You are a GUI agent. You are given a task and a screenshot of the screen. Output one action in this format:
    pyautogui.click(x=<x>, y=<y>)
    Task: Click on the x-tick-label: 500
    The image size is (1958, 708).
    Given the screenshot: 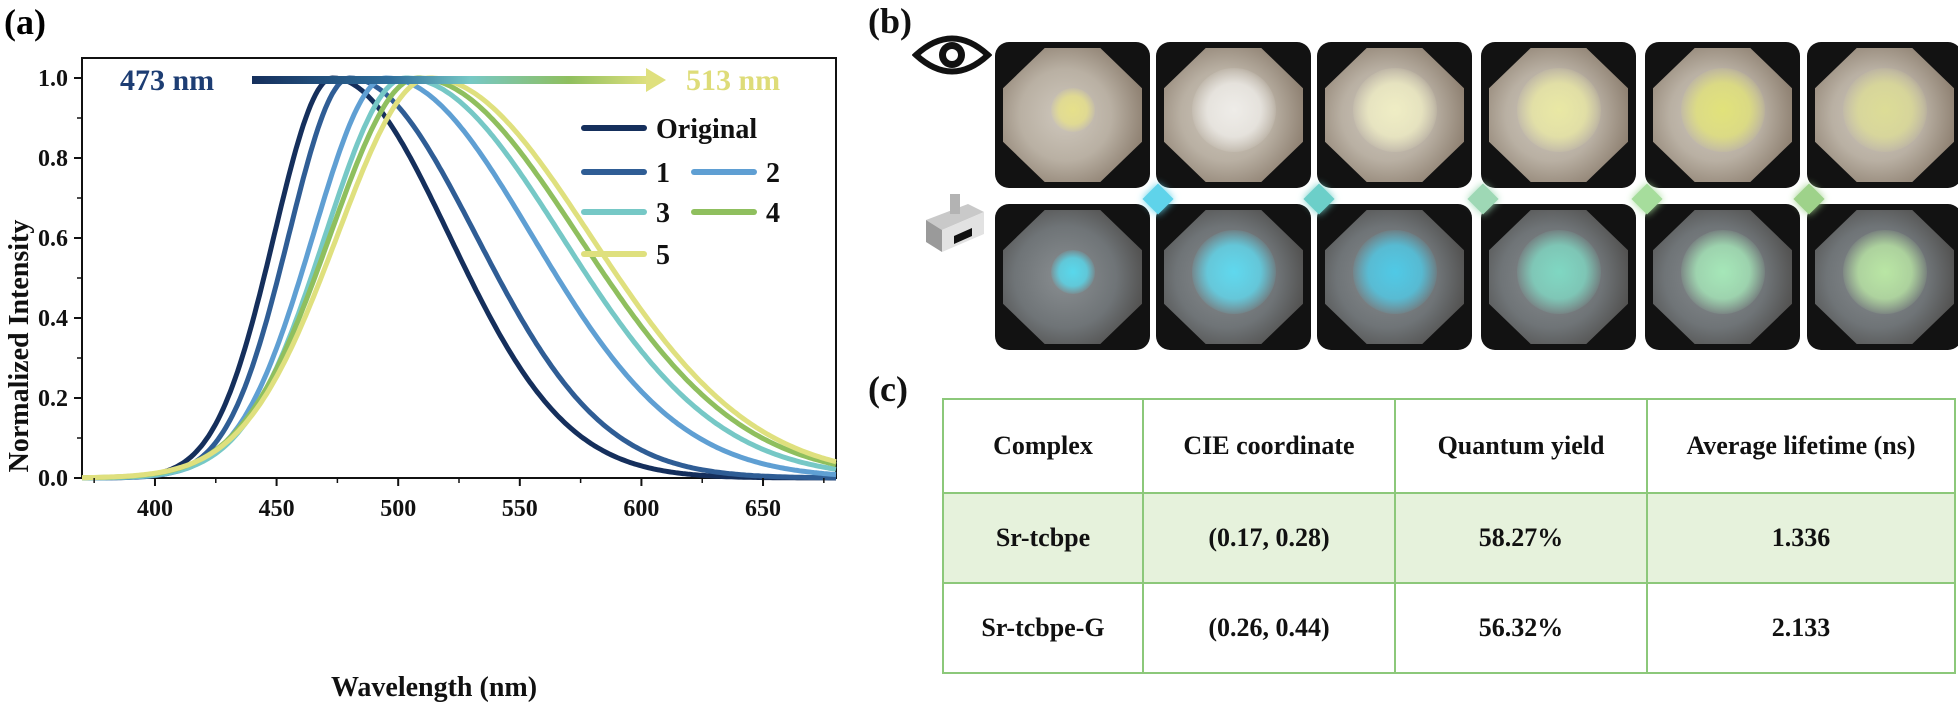 What is the action you would take?
    pyautogui.click(x=398, y=509)
    